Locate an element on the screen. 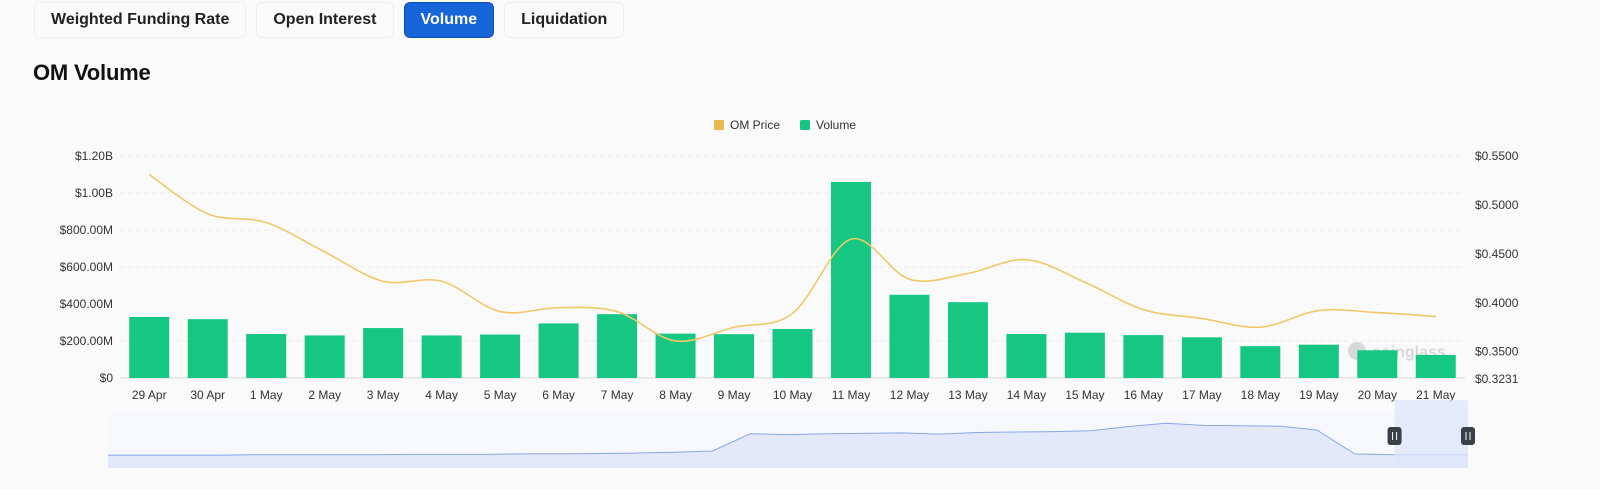 Image resolution: width=1600 pixels, height=489 pixels. x-tick-label: 3 May is located at coordinates (383, 395).